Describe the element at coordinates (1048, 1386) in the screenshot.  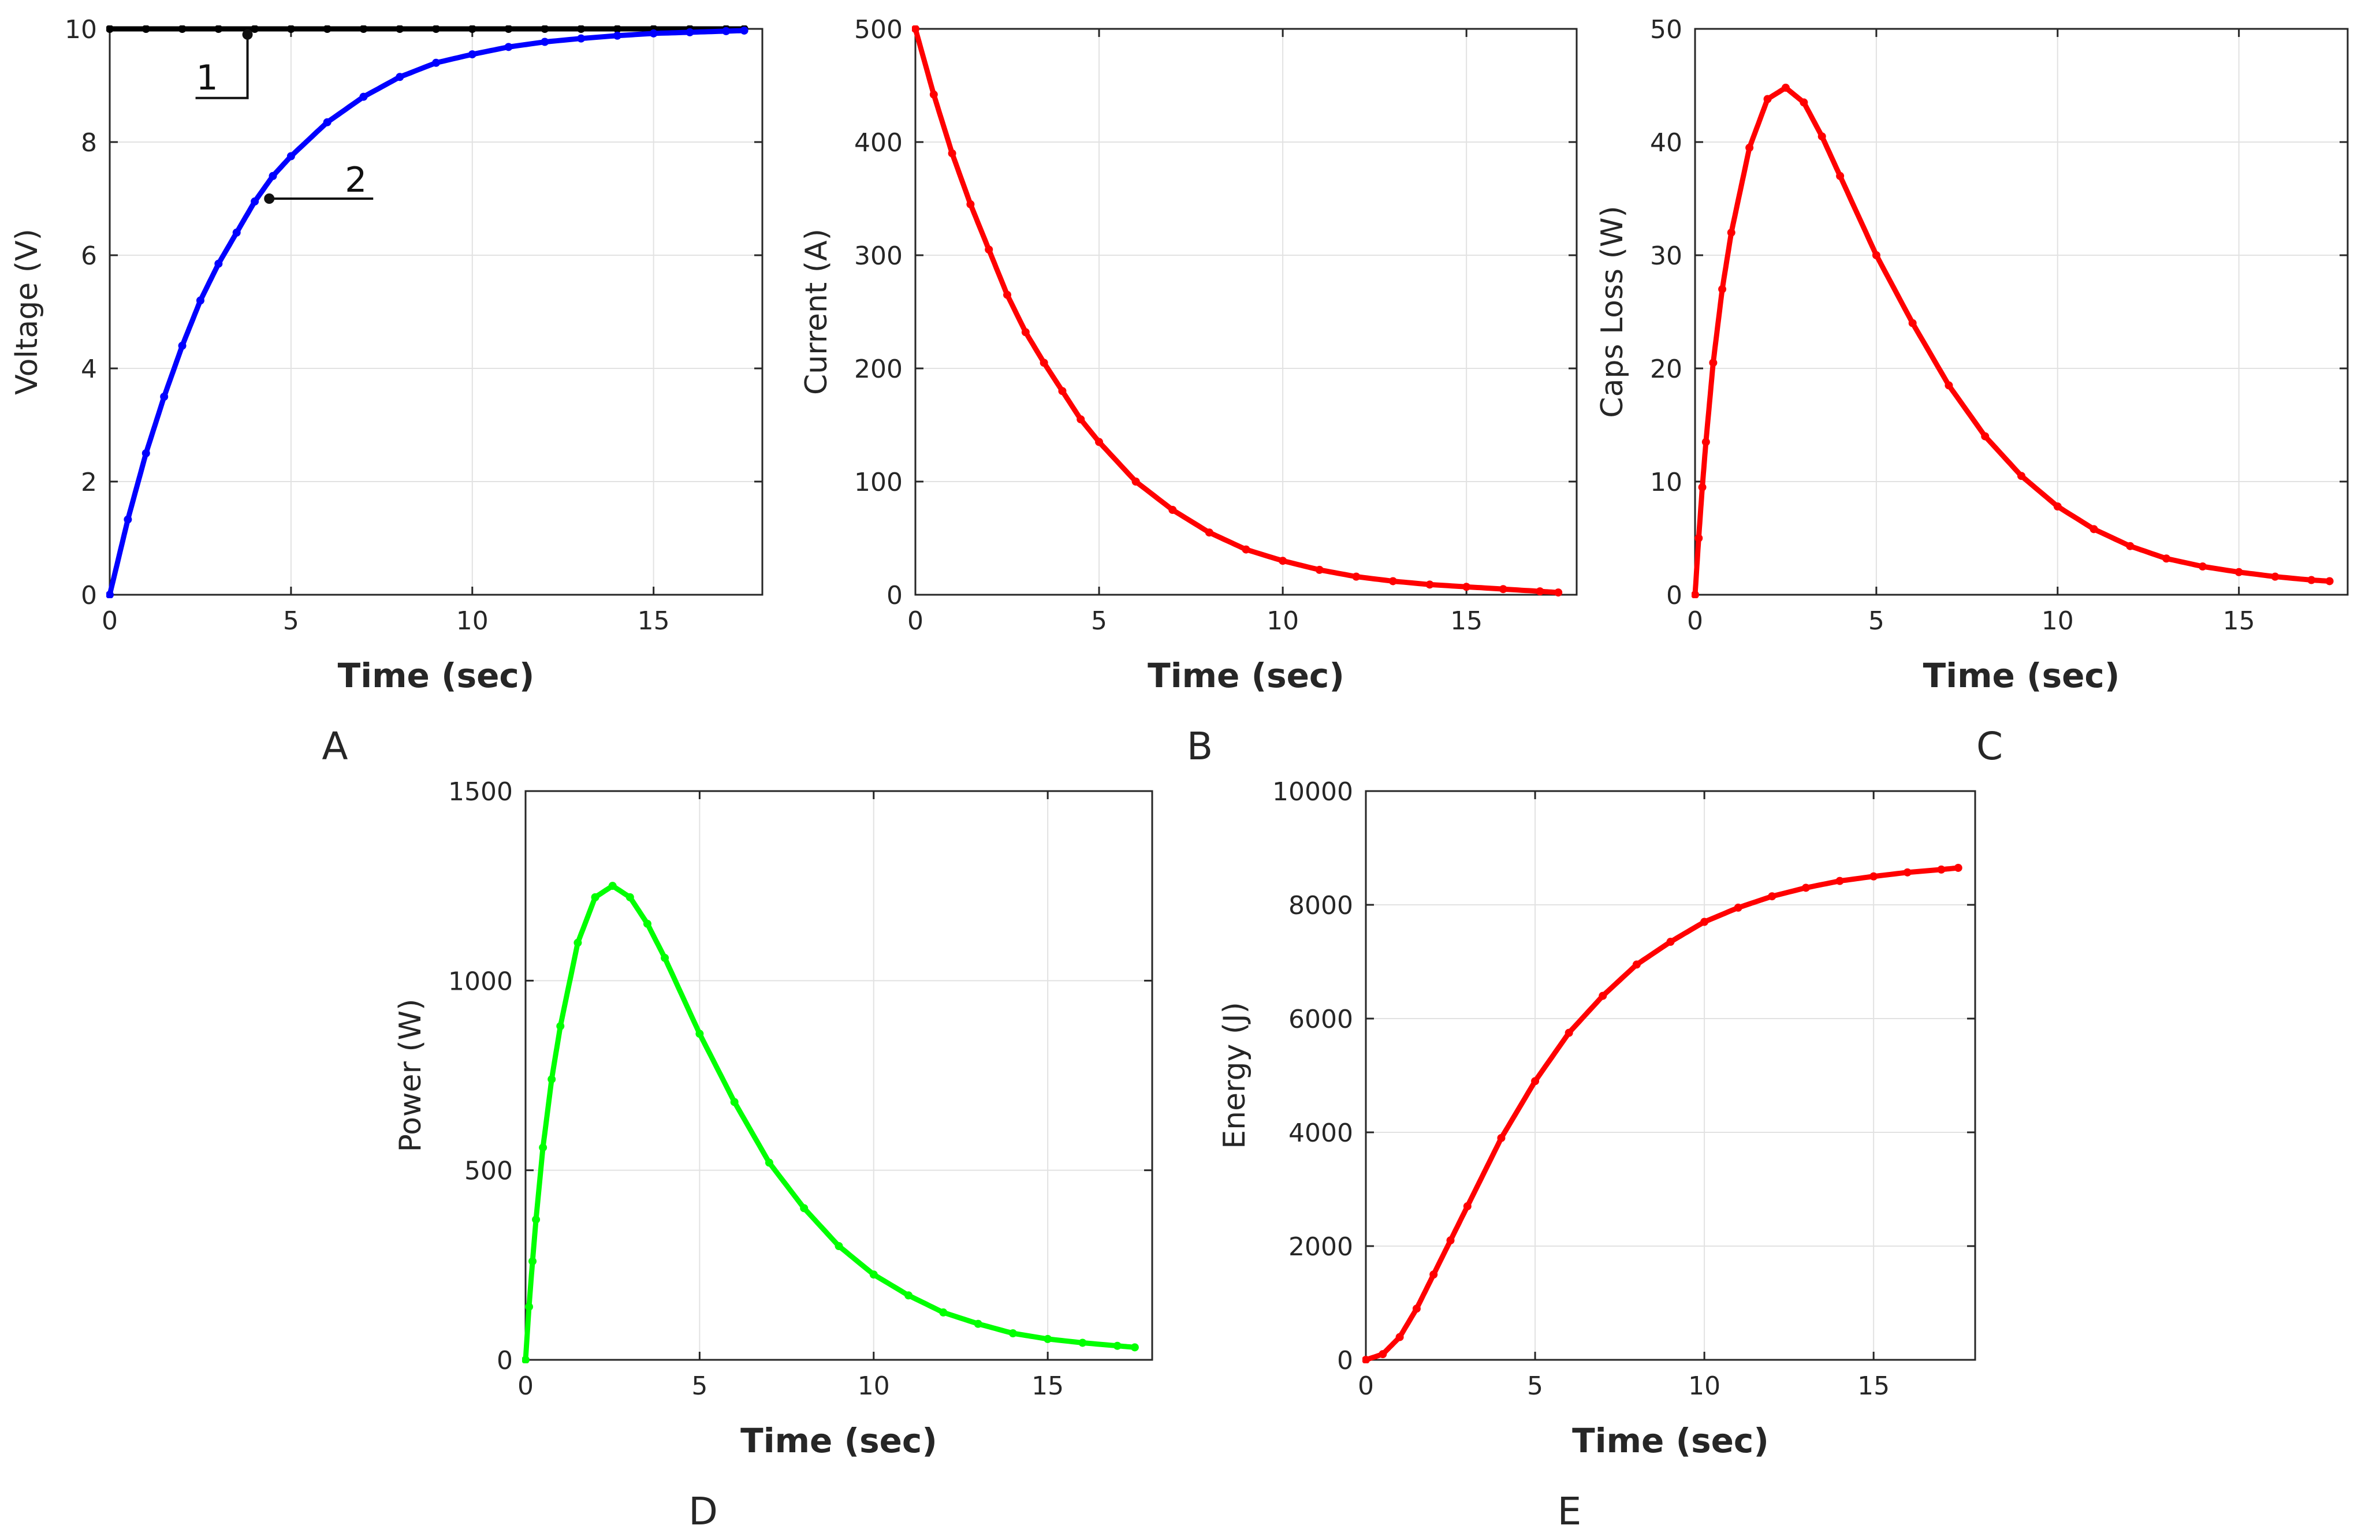
I see `x-tick-label: 15` at that location.